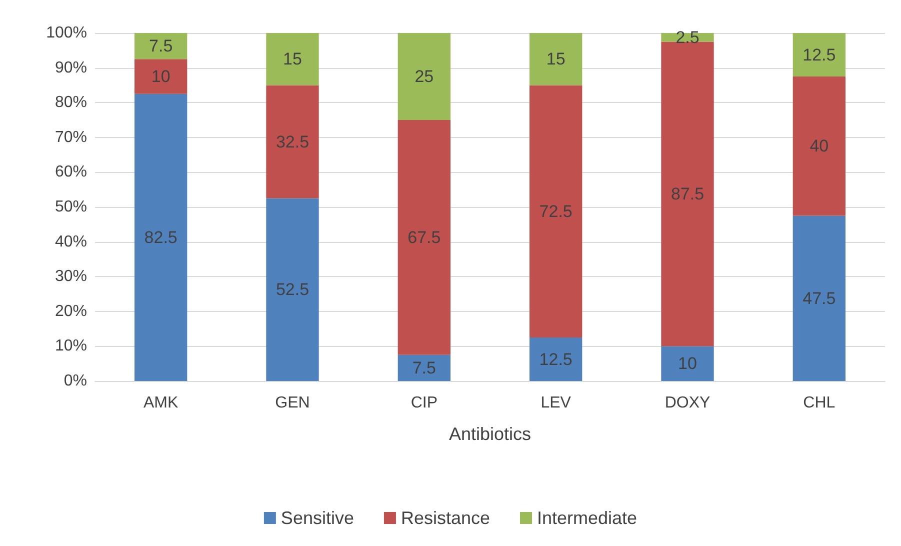  Describe the element at coordinates (70, 346) in the screenshot. I see `y-tick-label: 10%` at that location.